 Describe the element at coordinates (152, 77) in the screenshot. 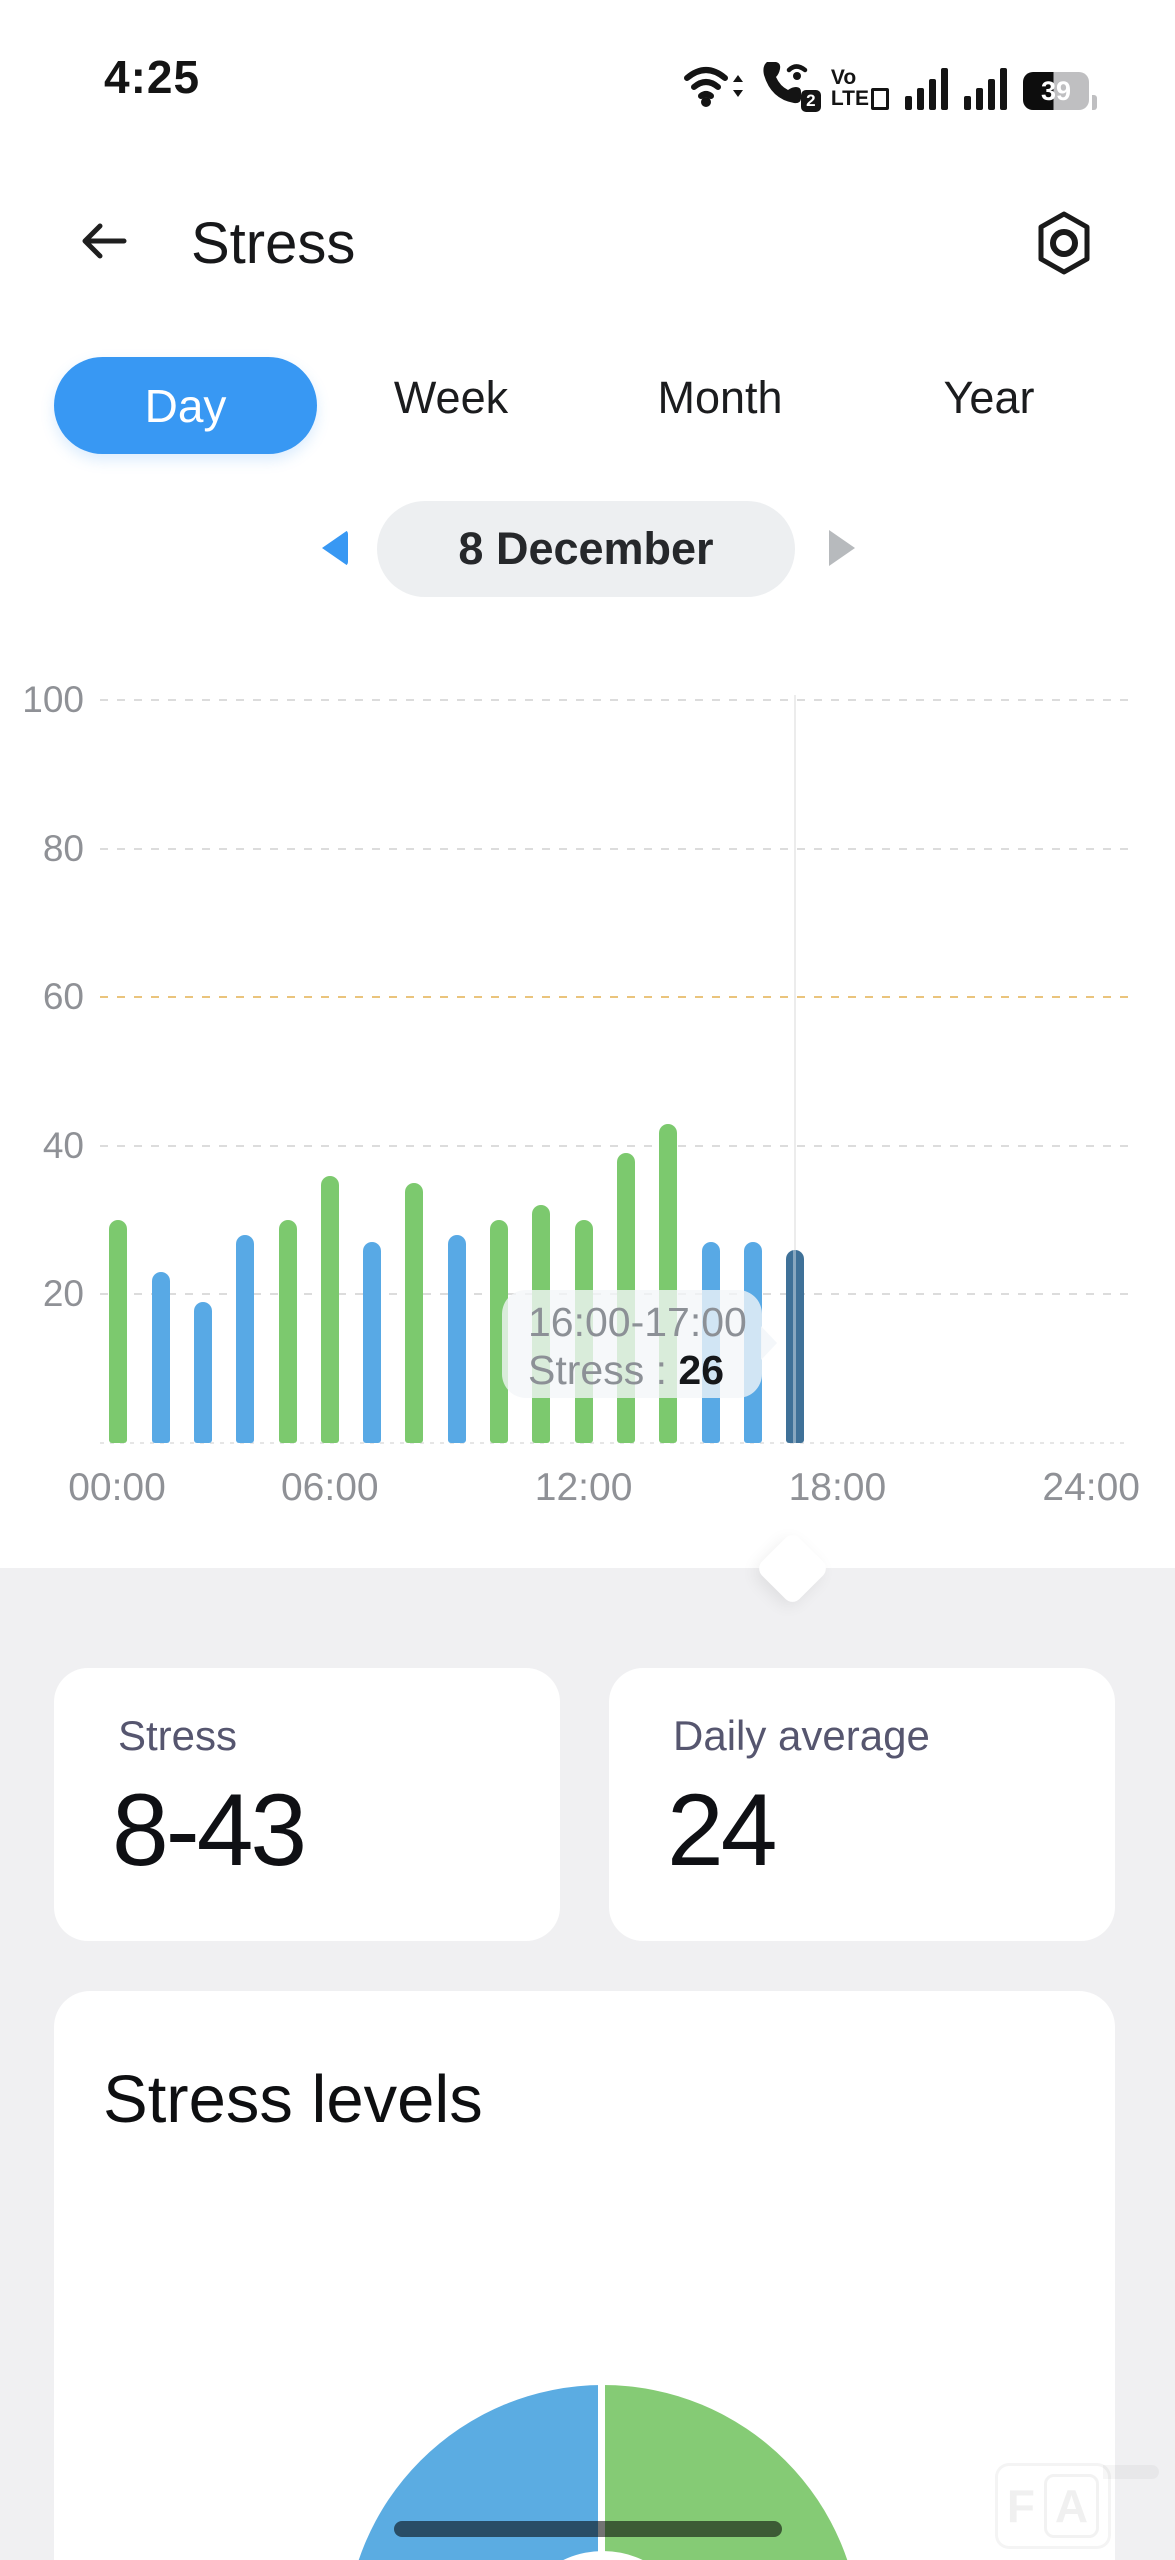

I see `status-time: 4:25` at that location.